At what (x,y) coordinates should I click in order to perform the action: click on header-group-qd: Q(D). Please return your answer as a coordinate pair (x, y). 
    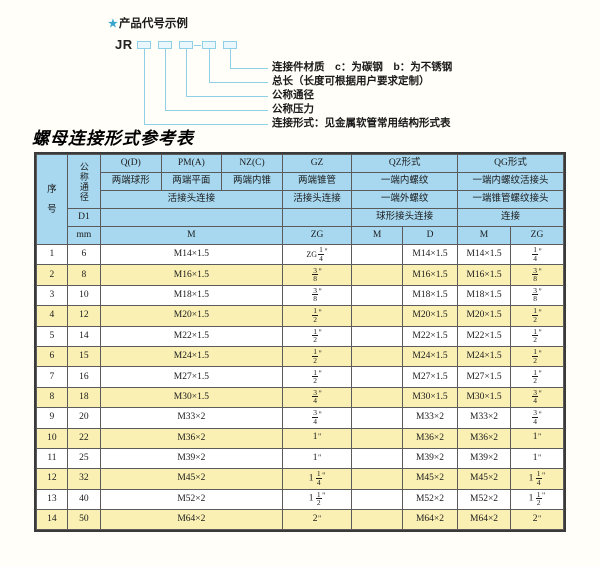
    Looking at the image, I should click on (130, 163).